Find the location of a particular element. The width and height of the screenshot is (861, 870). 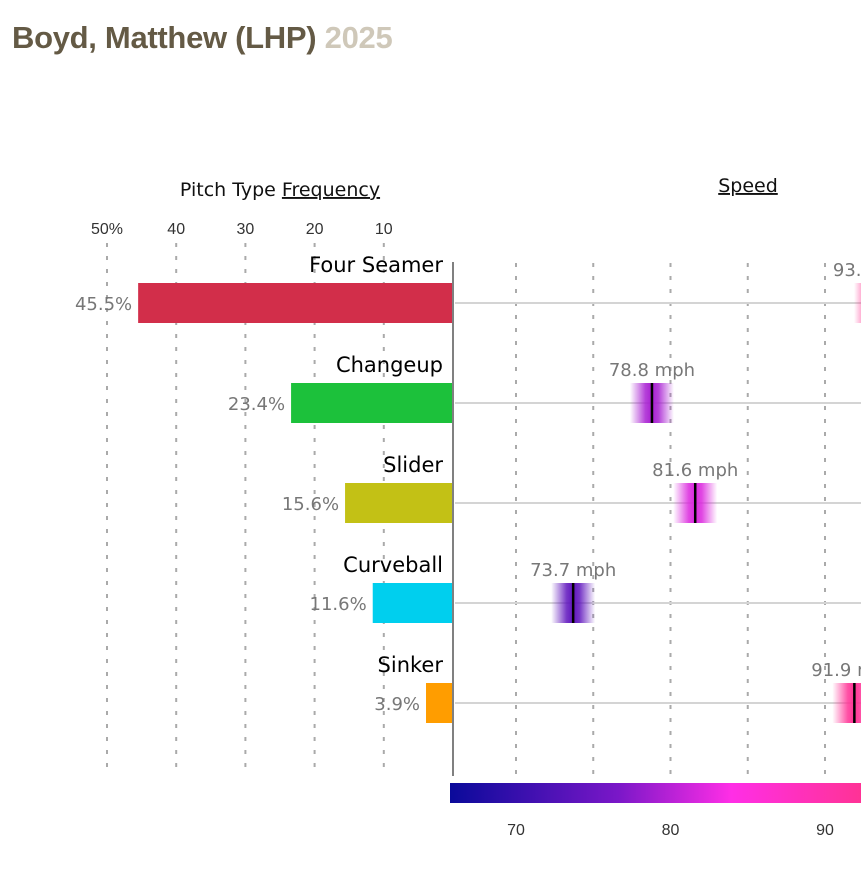

season-year: 2025 is located at coordinates (358, 37).